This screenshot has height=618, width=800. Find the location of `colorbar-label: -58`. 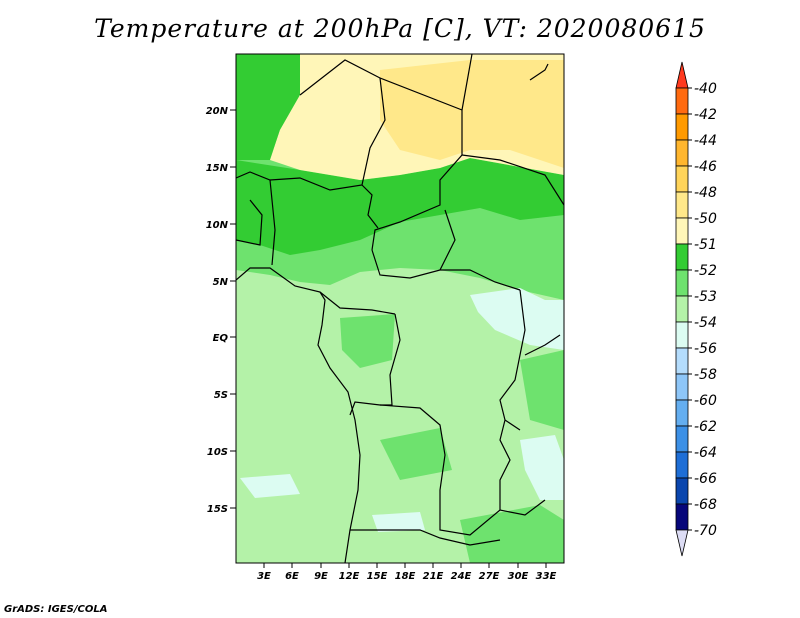

colorbar-label: -58 is located at coordinates (705, 375).